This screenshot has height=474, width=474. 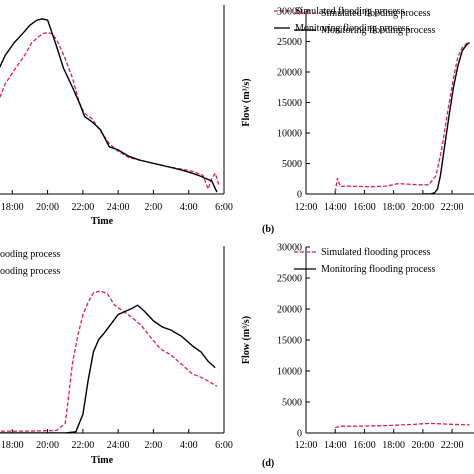 What do you see at coordinates (268, 229) in the screenshot?
I see `panel-label: (b)` at bounding box center [268, 229].